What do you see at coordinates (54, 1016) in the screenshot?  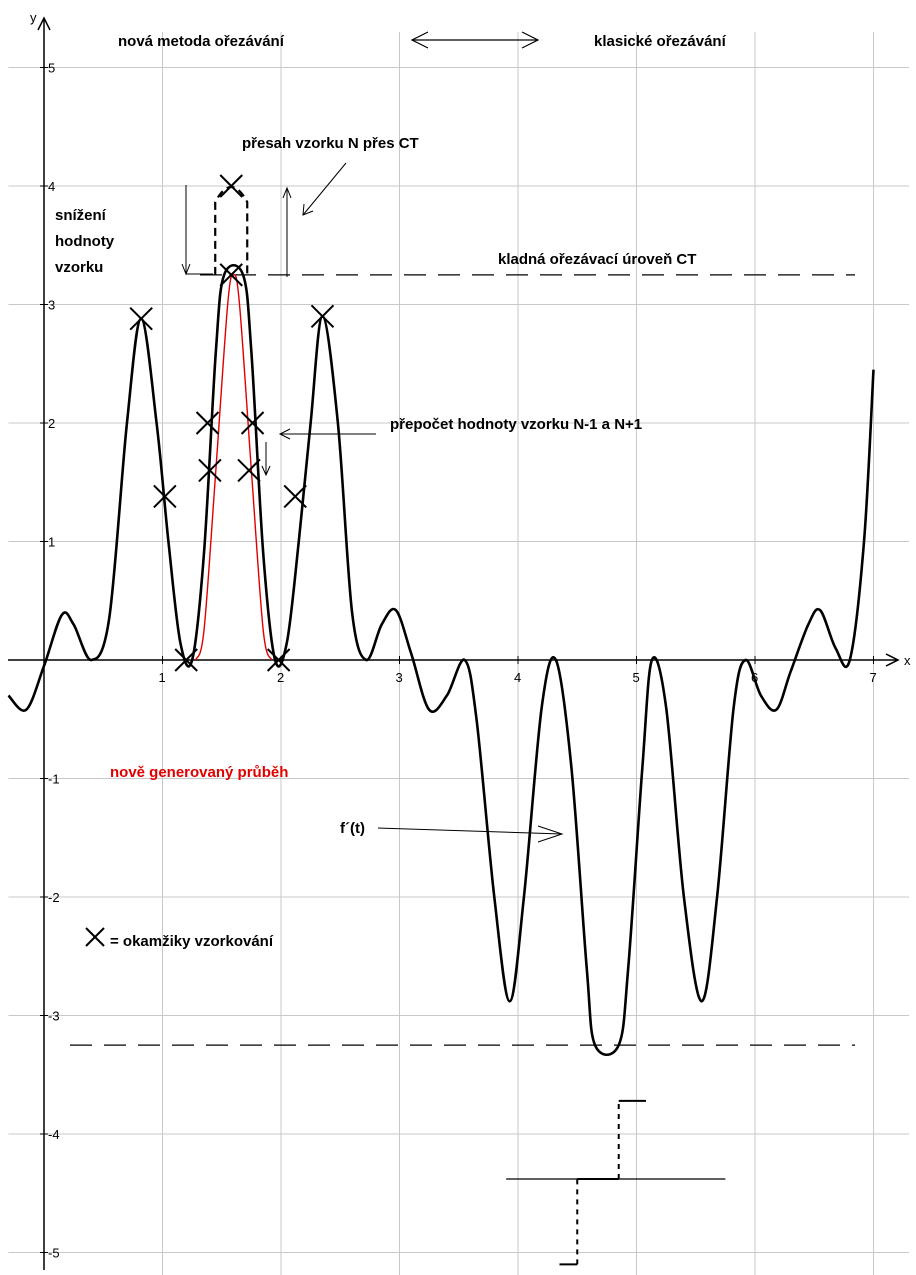 I see `y-tick-label: -3` at bounding box center [54, 1016].